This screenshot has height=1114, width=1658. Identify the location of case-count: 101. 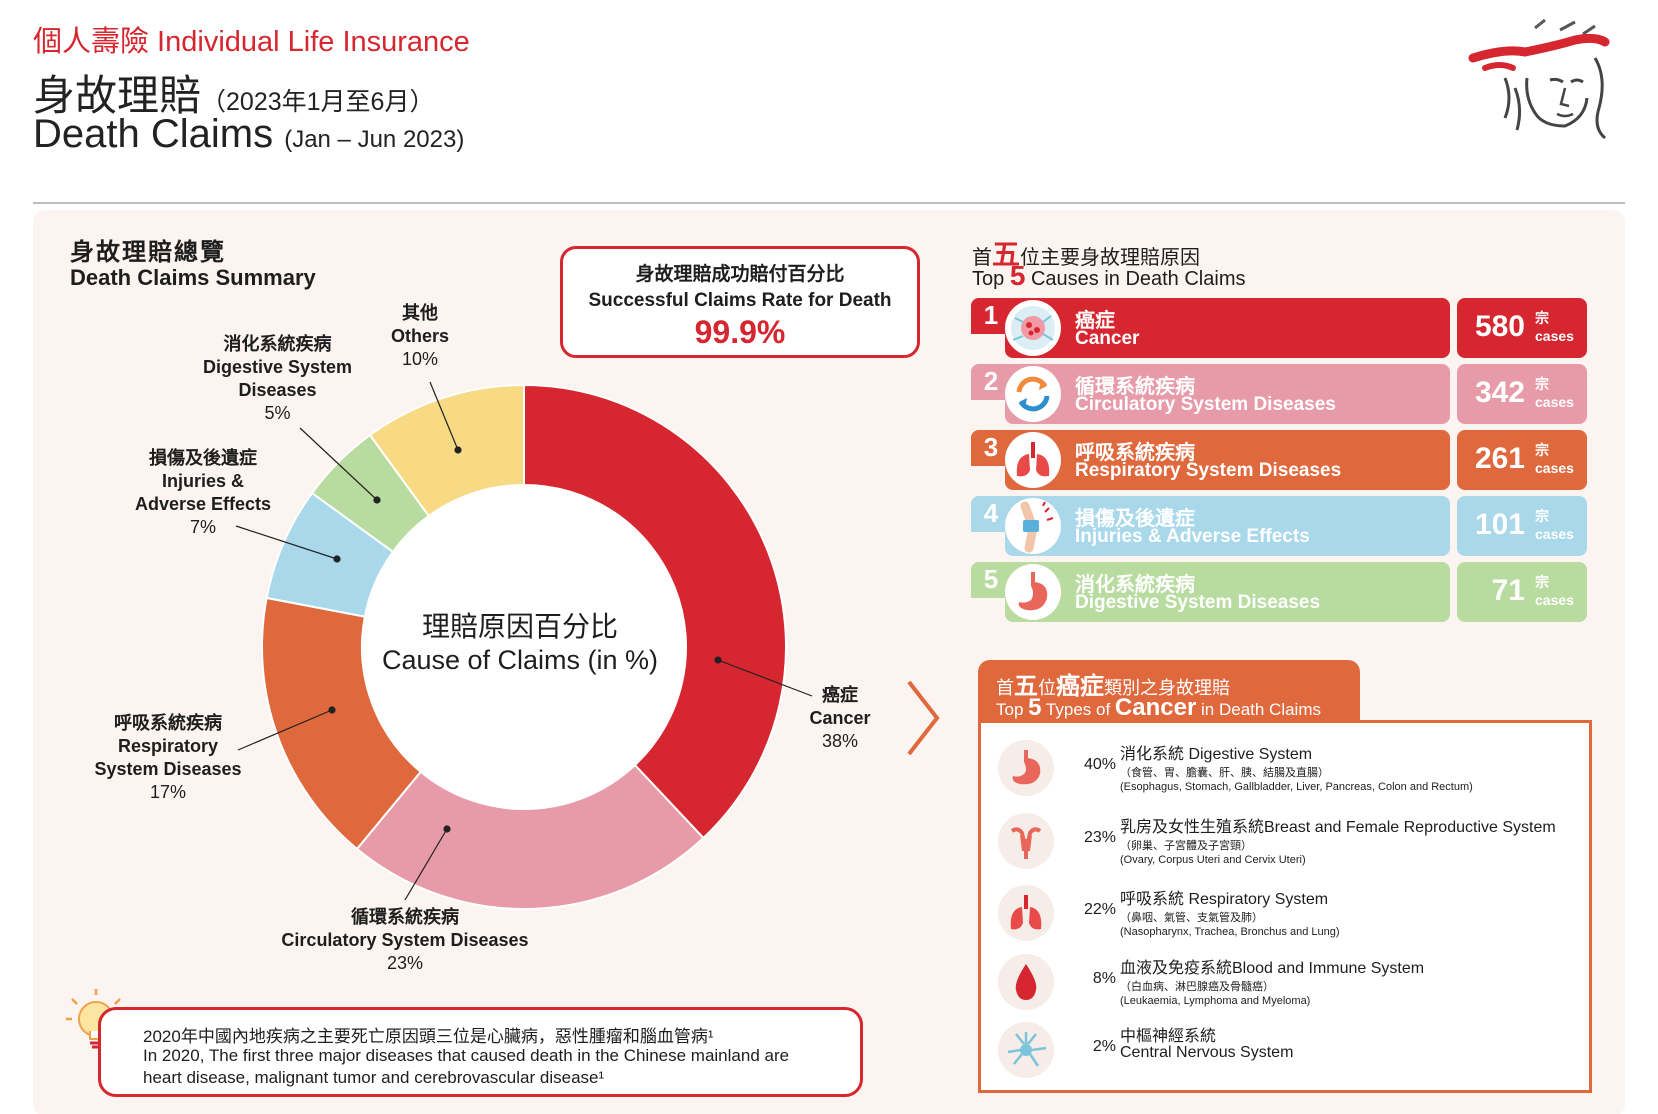
(1499, 524).